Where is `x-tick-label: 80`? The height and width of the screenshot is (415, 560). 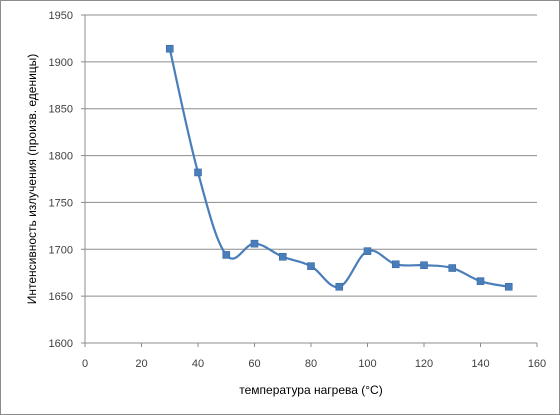
x-tick-label: 80 is located at coordinates (311, 364).